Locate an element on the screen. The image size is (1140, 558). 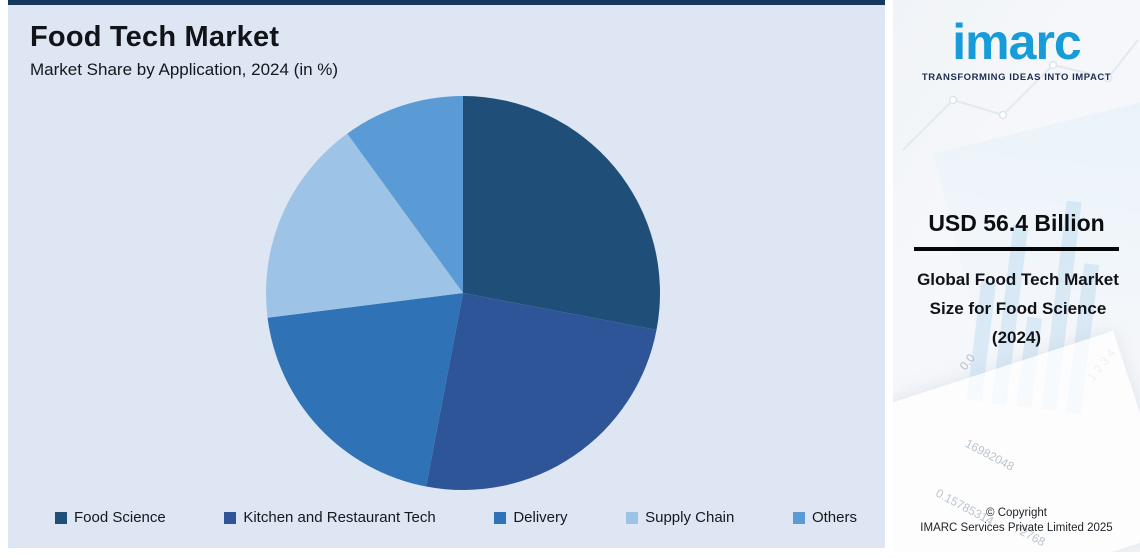
legend-item-others: Others is located at coordinates (824, 517).